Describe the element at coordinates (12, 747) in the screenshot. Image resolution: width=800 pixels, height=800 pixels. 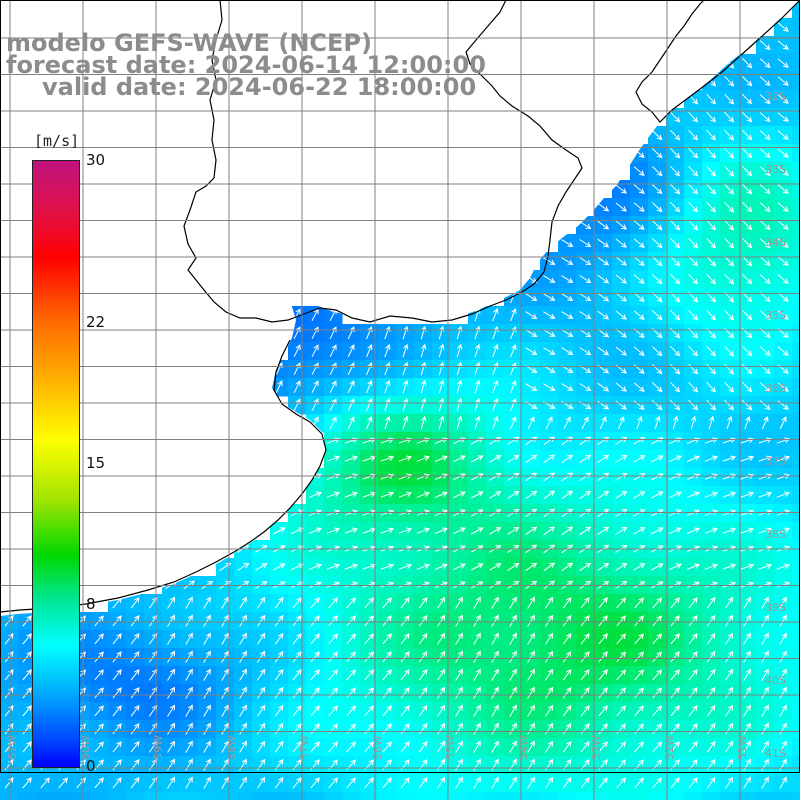
I see `longitude-label: 61W` at that location.